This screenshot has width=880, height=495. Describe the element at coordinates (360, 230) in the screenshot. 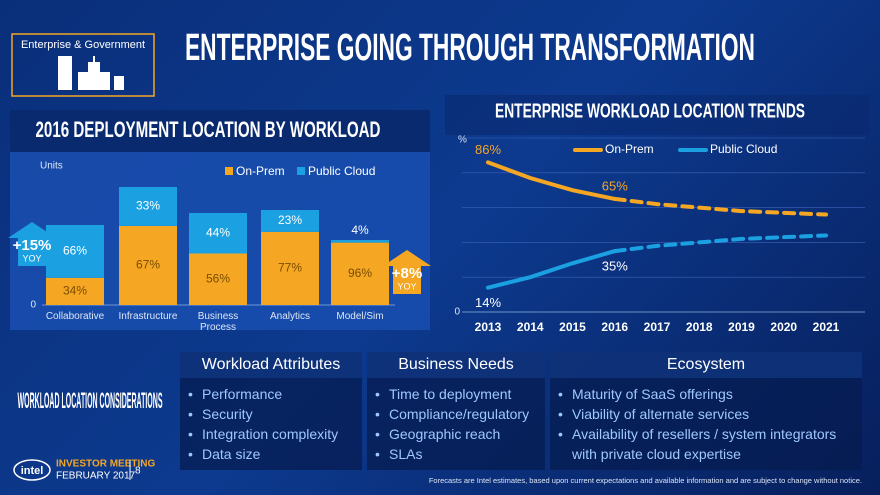

I see `value-label: 4%` at that location.